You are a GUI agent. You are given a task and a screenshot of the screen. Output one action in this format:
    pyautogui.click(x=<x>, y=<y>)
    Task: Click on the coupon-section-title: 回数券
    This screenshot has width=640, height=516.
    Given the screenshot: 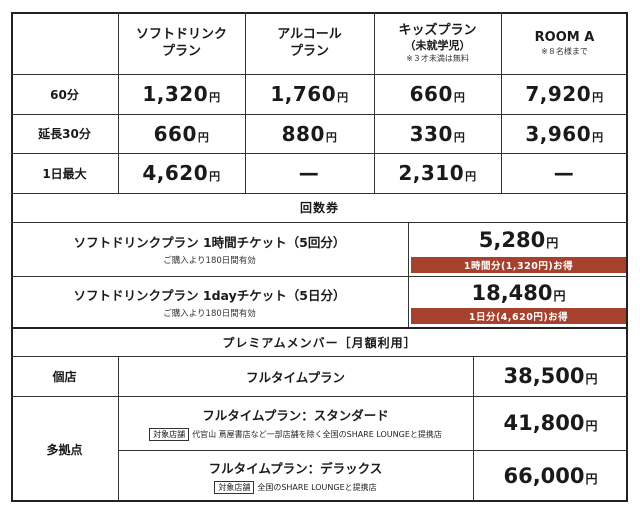 What is the action you would take?
    pyautogui.click(x=319, y=208)
    